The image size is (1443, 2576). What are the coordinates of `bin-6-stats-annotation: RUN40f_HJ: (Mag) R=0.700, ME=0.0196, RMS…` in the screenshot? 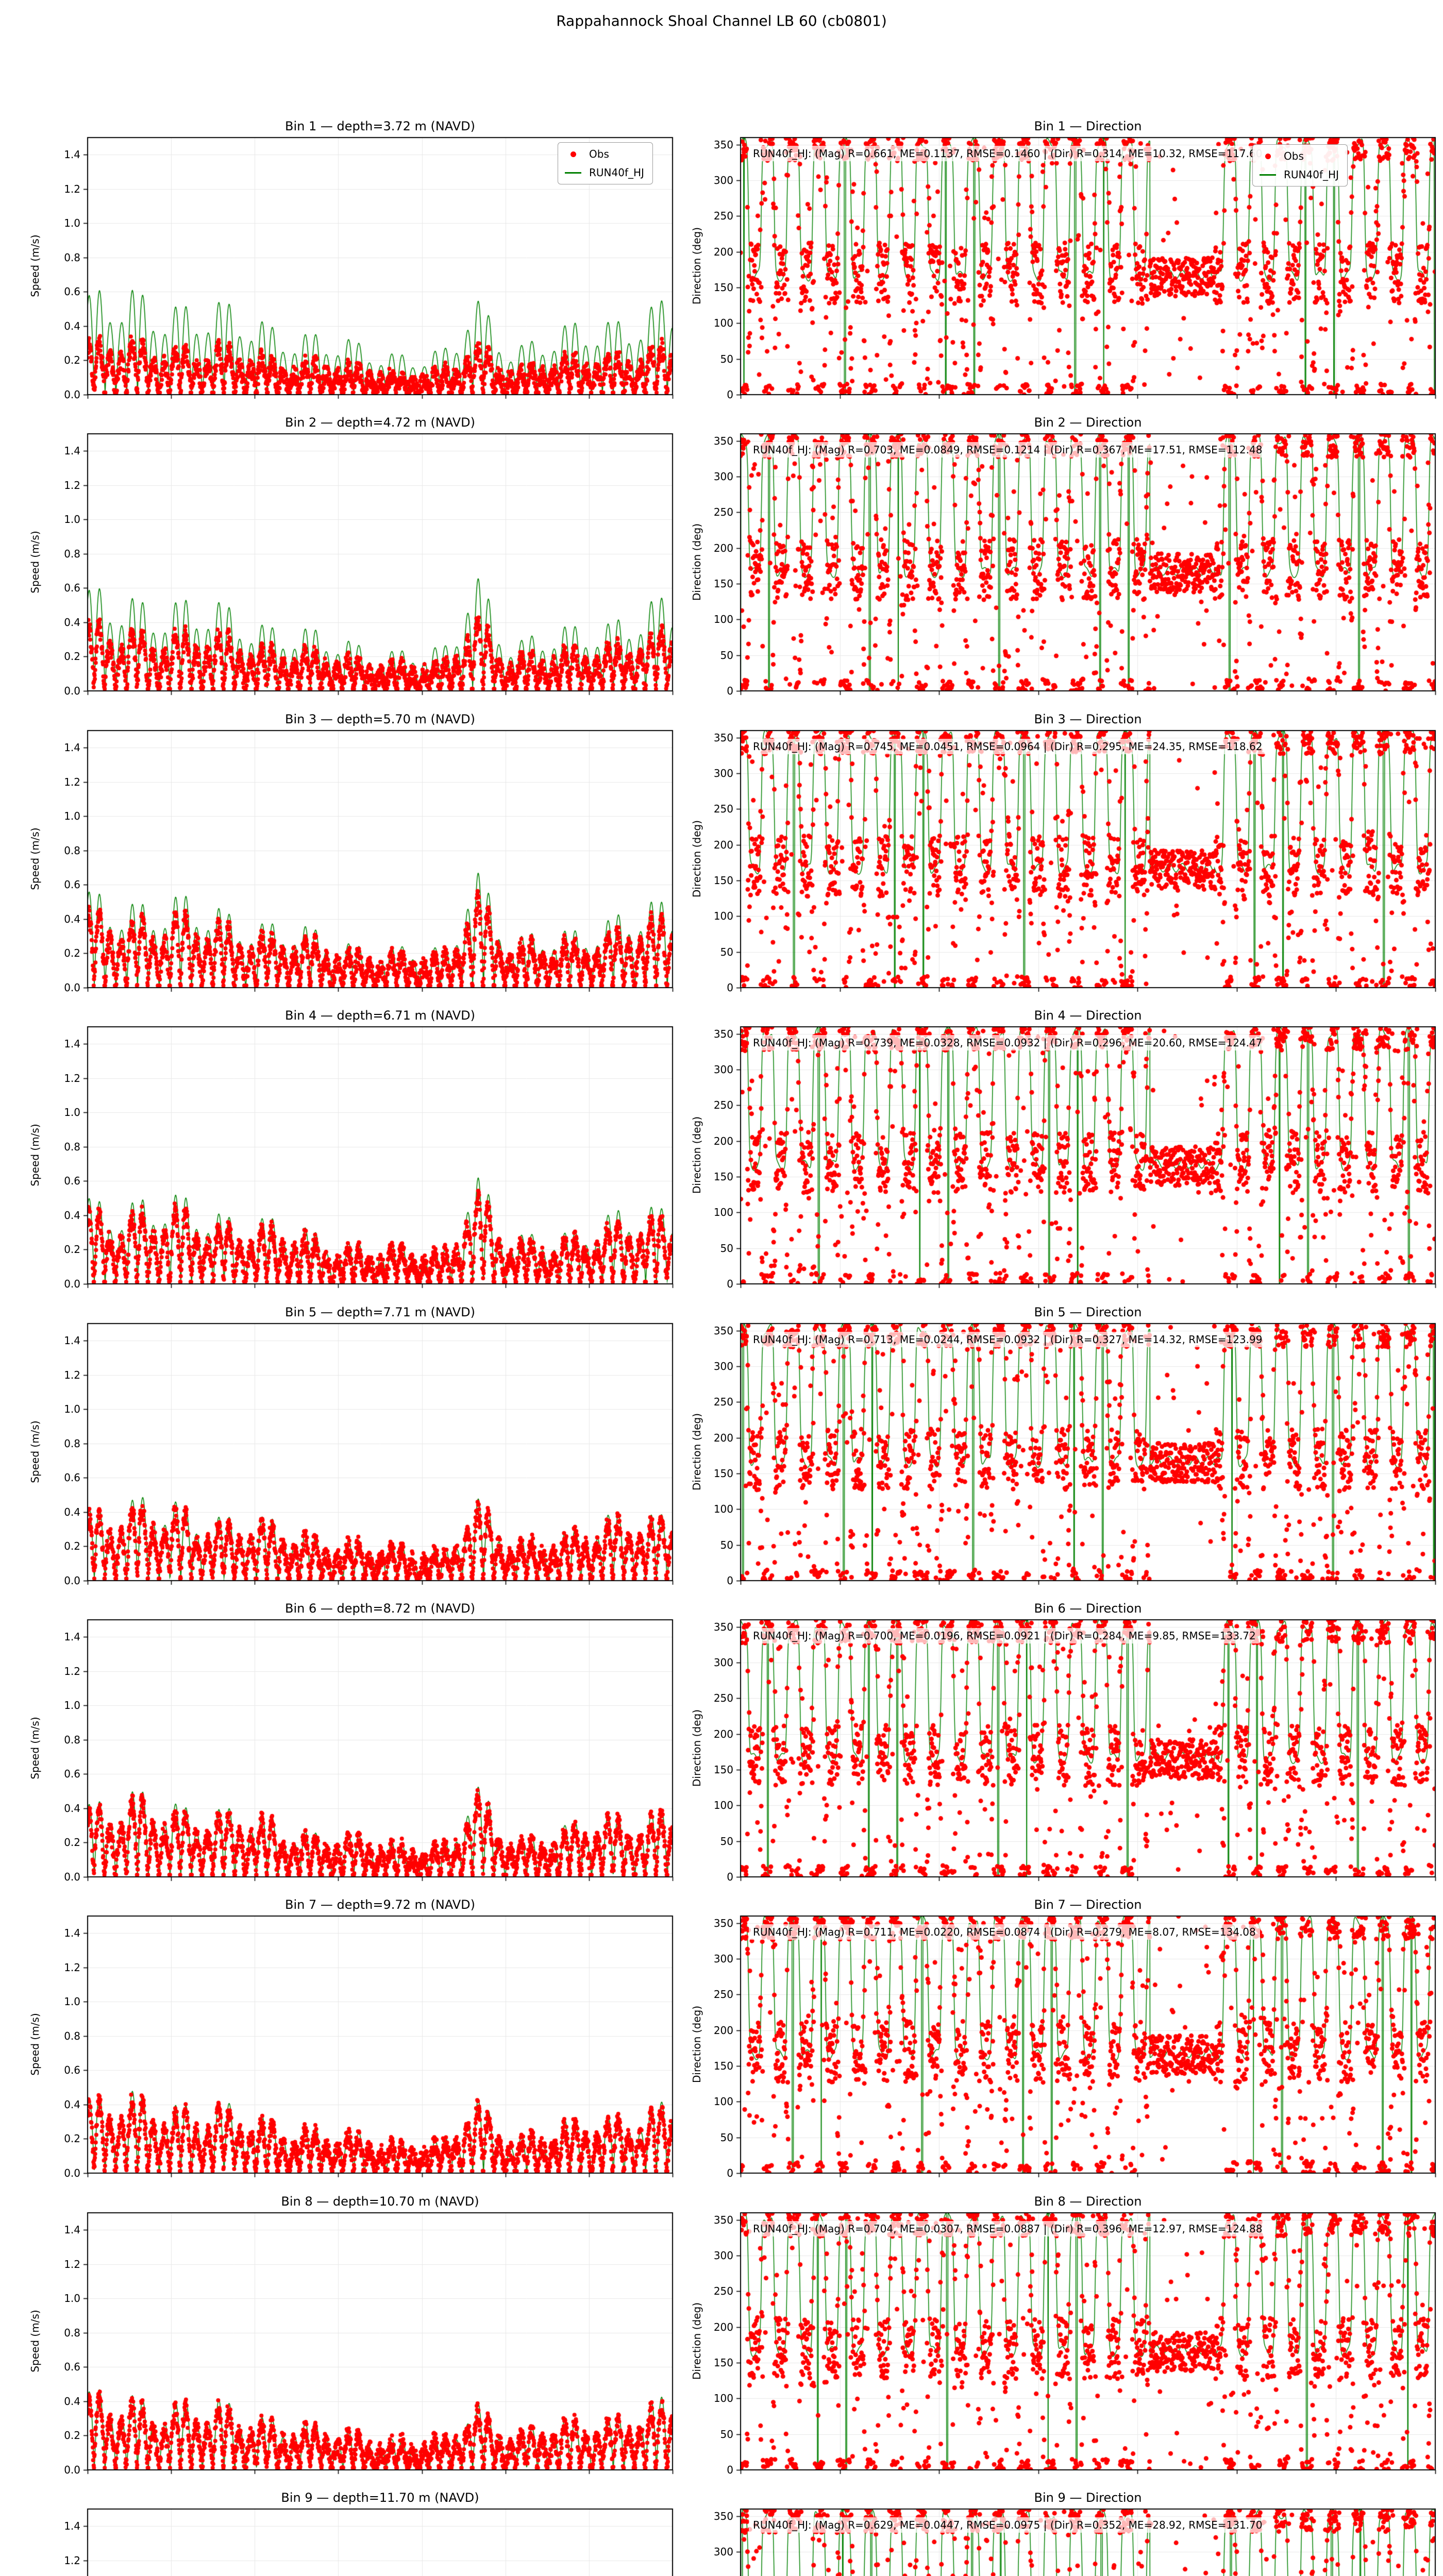 It's located at (1004, 1635).